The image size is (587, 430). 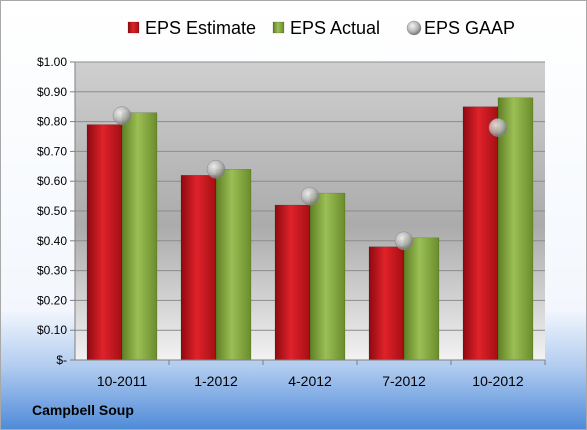 I want to click on legend-label: EPS Estimate, so click(x=200, y=28).